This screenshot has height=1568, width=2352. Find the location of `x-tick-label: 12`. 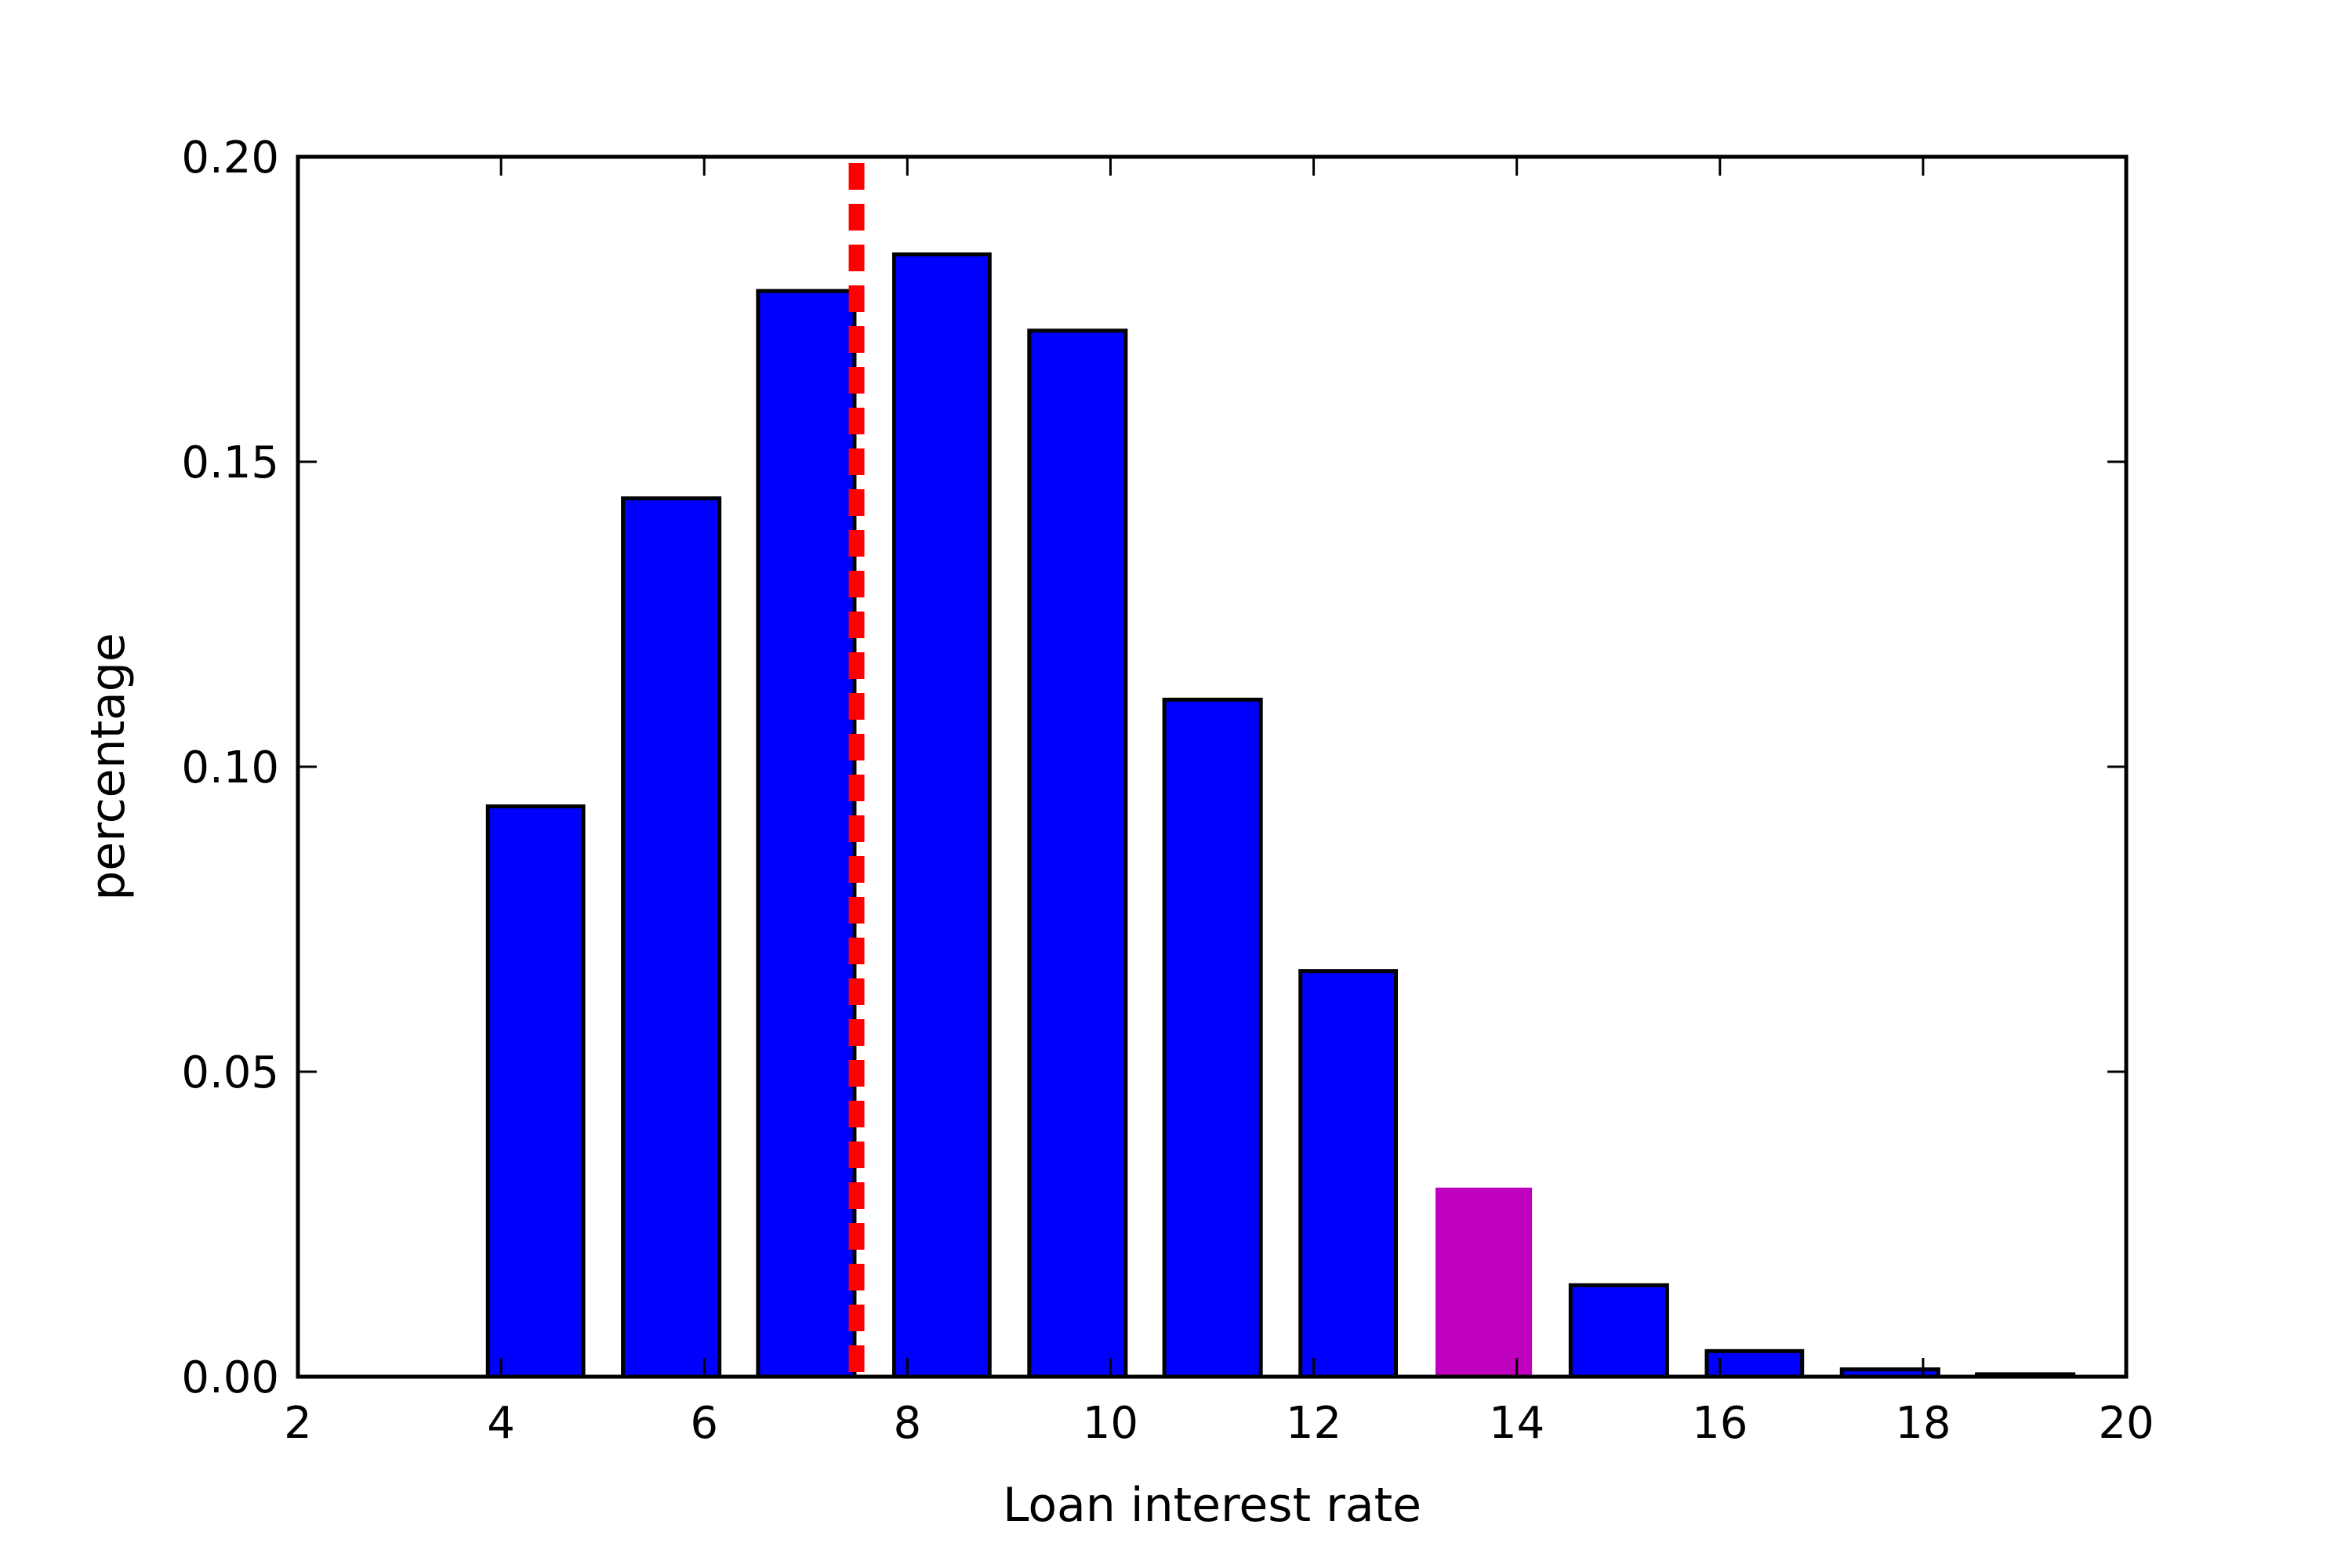

x-tick-label: 12 is located at coordinates (1313, 1423).